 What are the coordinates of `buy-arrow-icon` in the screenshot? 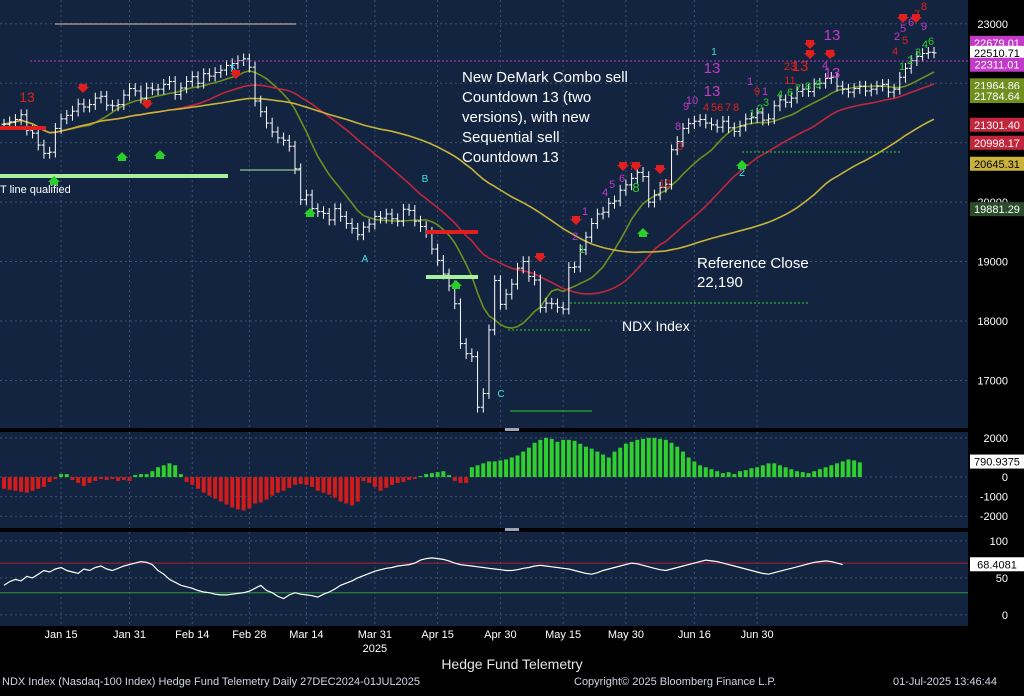 It's located at (160, 154).